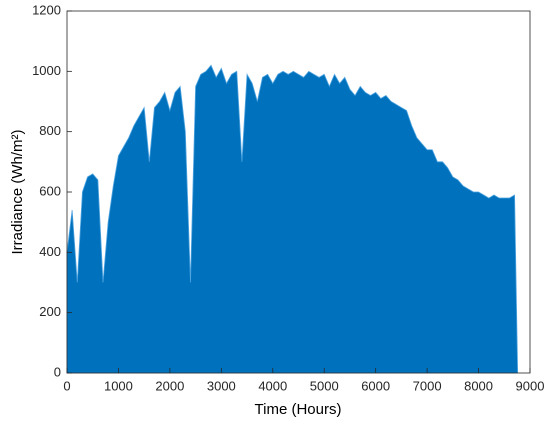  Describe the element at coordinates (375, 385) in the screenshot. I see `x-tick-label: 6000` at that location.